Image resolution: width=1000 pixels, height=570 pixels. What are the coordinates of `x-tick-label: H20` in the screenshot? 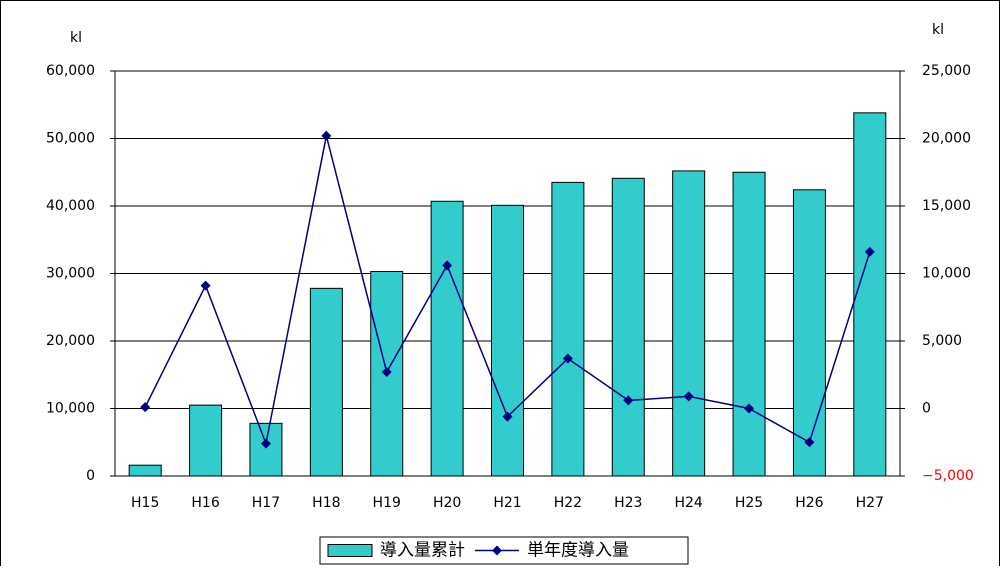 It's located at (447, 503).